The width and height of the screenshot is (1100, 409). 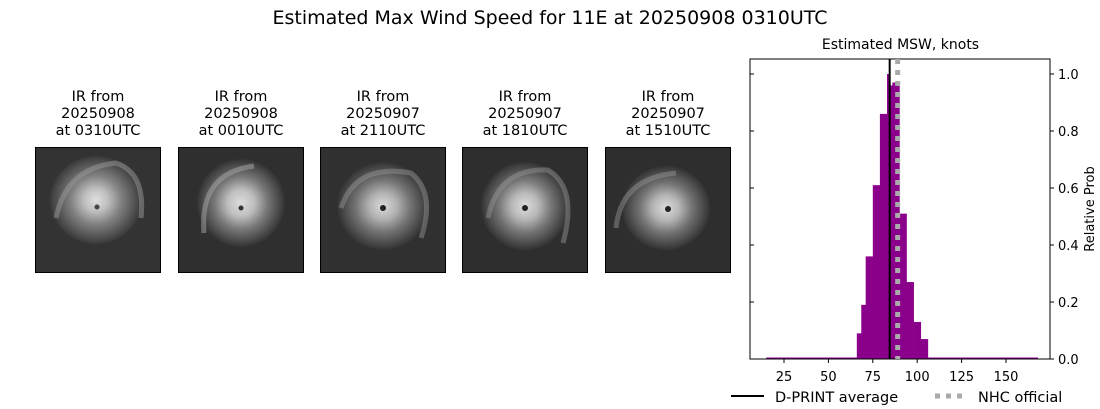 What do you see at coordinates (836, 398) in the screenshot?
I see `legend-dprint-label: D-PRINT average` at bounding box center [836, 398].